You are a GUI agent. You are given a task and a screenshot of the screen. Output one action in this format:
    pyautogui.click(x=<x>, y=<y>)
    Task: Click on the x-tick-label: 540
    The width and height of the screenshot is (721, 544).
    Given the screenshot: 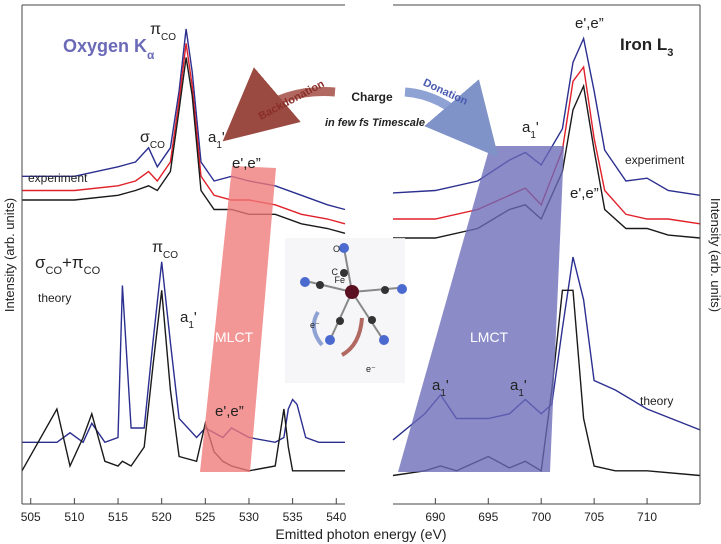 What is the action you would take?
    pyautogui.click(x=336, y=517)
    